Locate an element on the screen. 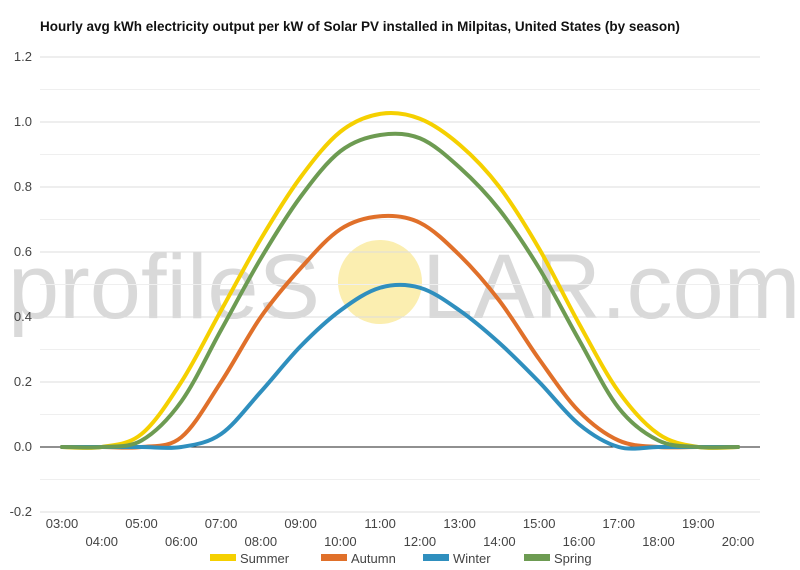  legend-swatch-winter is located at coordinates (436, 557).